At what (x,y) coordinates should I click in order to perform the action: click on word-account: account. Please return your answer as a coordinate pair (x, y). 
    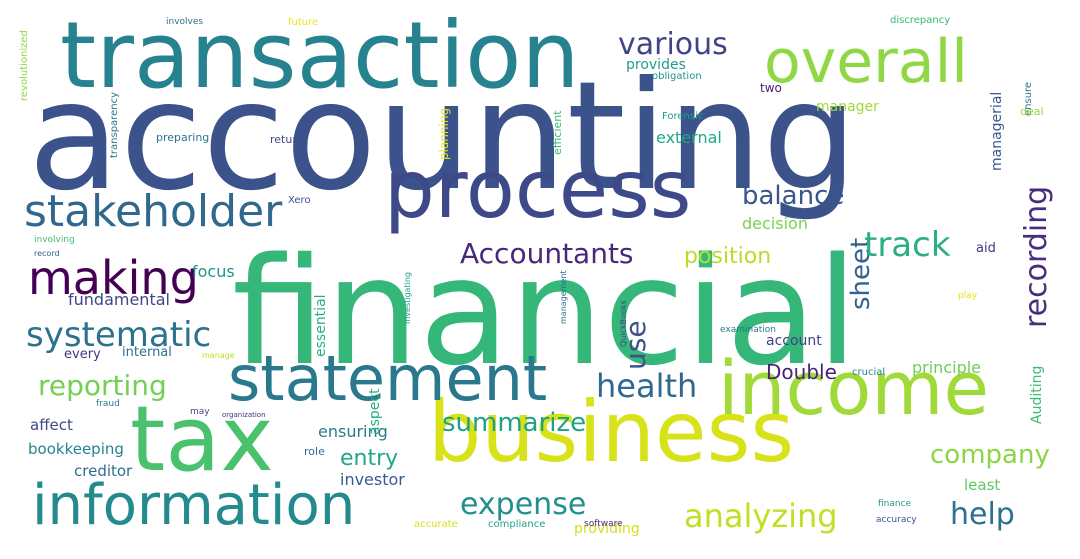
    Looking at the image, I should click on (794, 341).